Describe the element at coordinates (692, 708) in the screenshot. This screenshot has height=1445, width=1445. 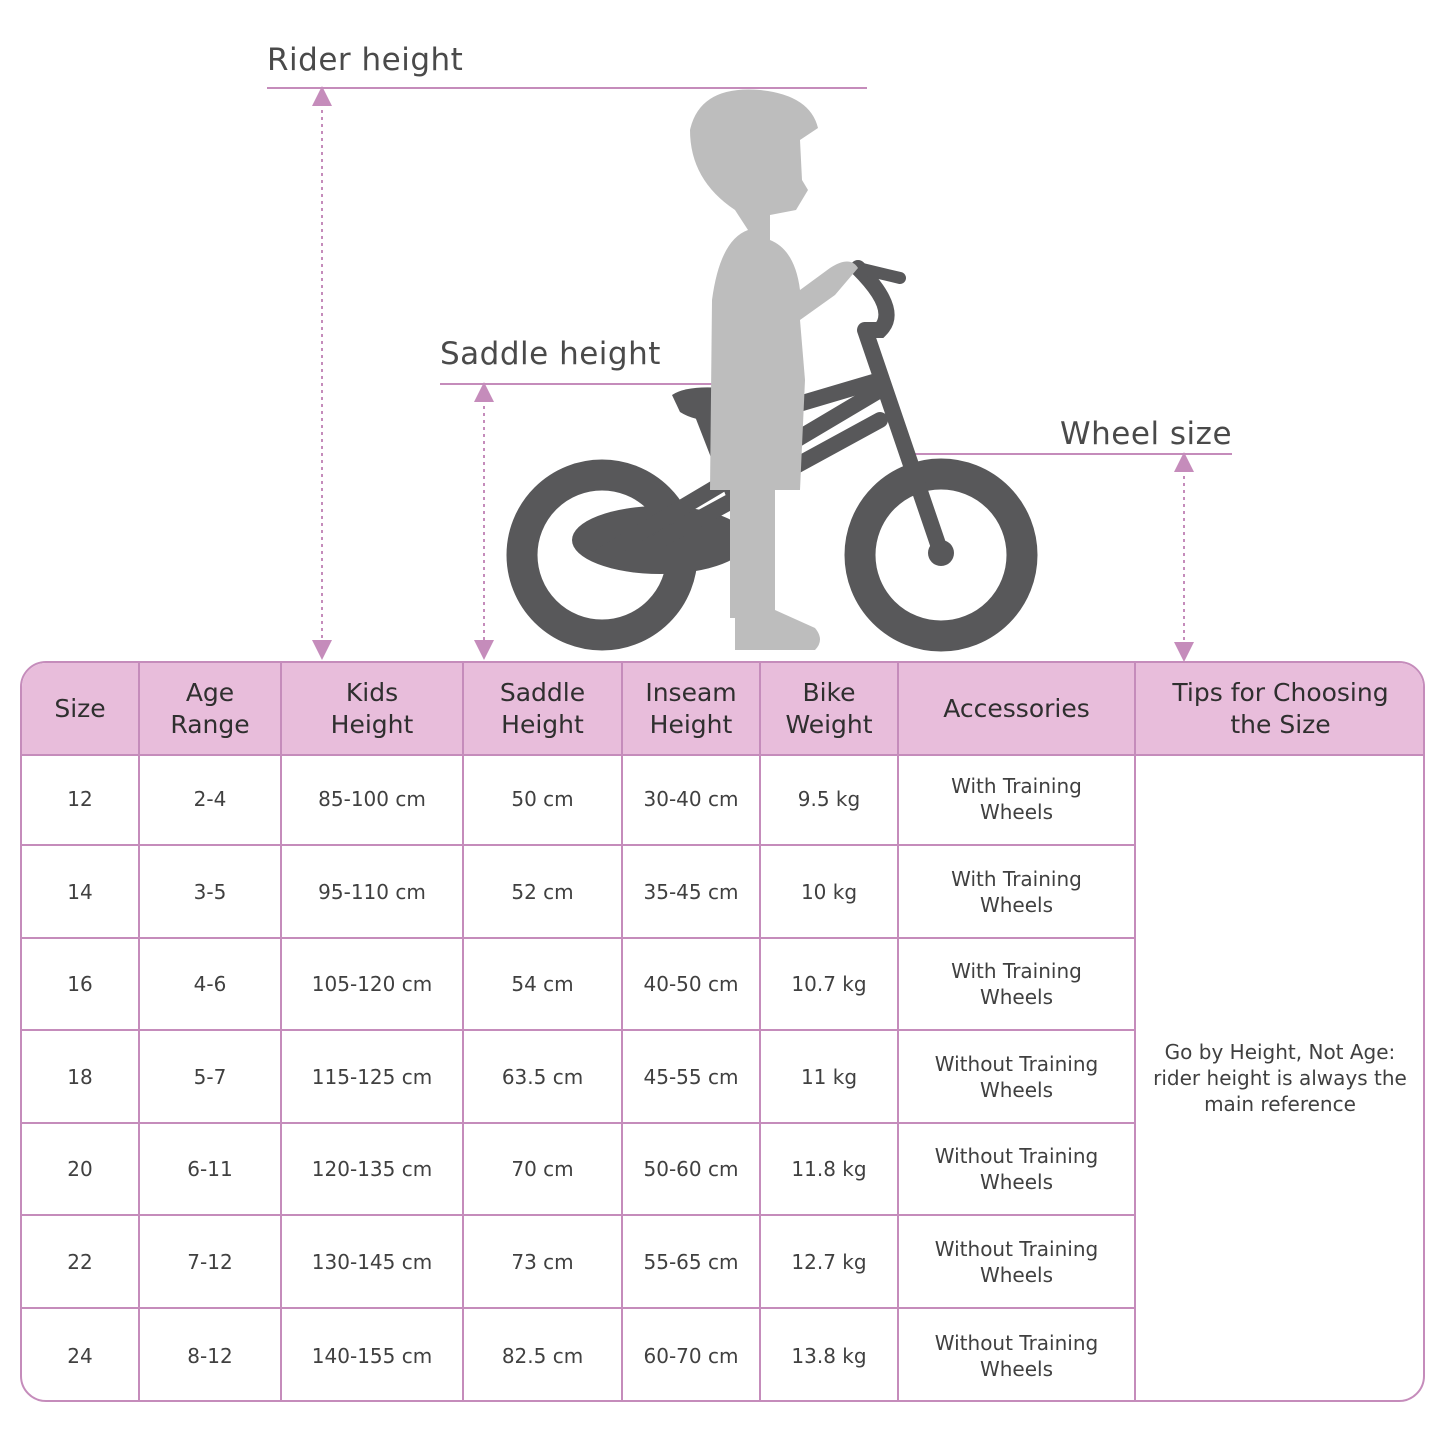
I see `header-inseam-height: Inseam Height` at that location.